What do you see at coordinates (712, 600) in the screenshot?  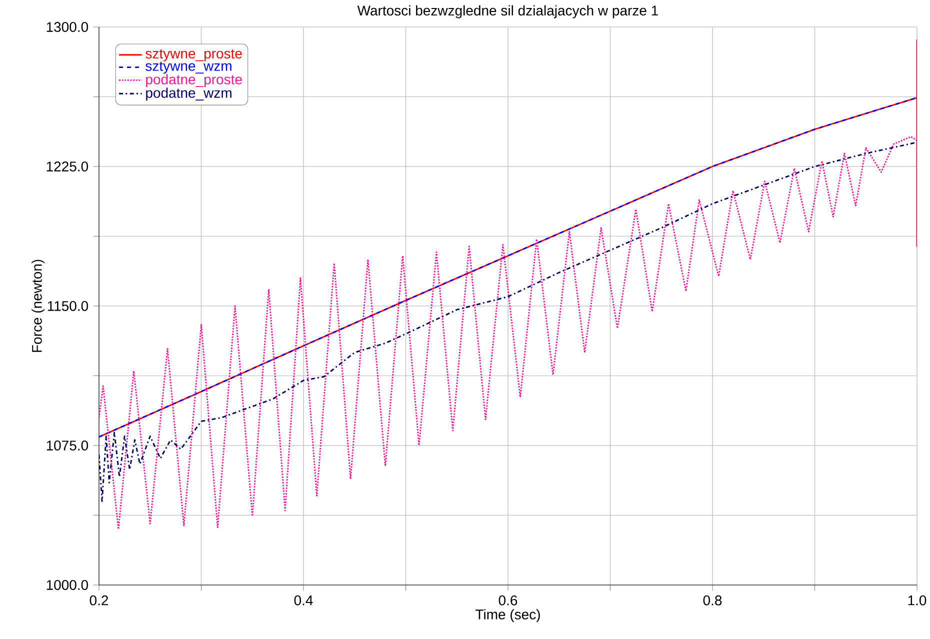 I see `x-tick-label: 0.8` at bounding box center [712, 600].